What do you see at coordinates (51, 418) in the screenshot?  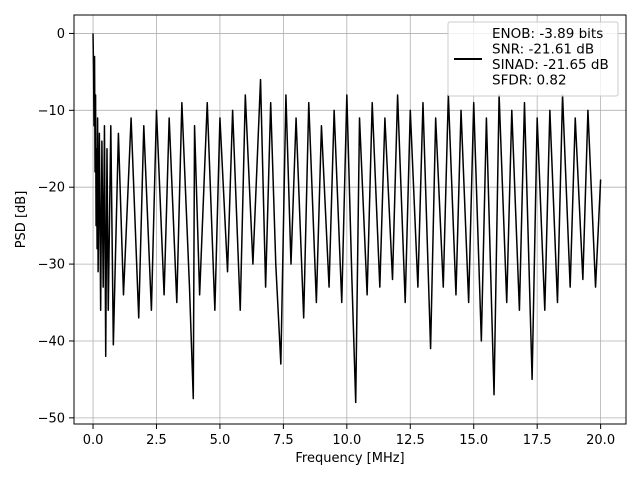 I see `y-tick-label: −50` at bounding box center [51, 418].